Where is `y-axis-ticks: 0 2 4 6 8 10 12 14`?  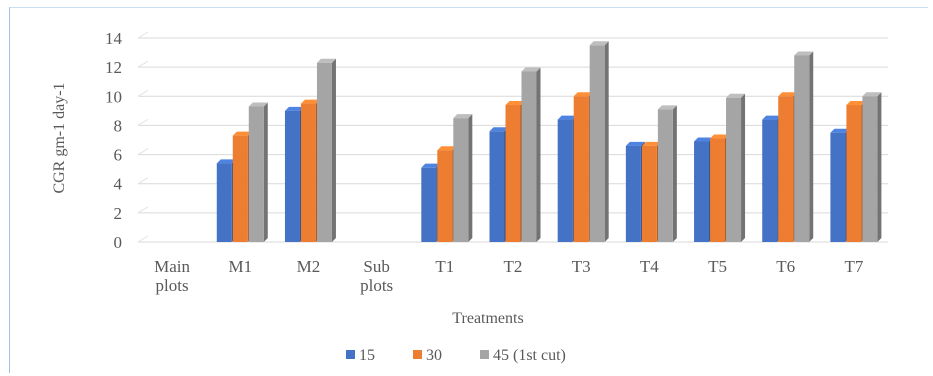 y-axis-ticks: 0 2 4 6 8 10 12 14 is located at coordinates (114, 140).